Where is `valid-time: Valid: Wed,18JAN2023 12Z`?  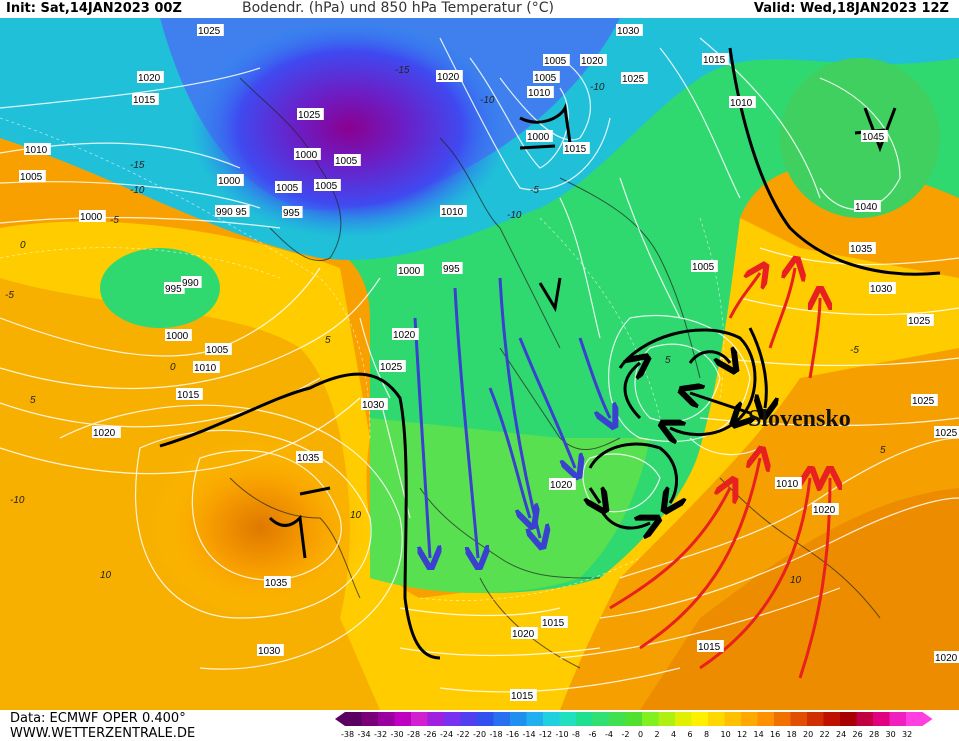
valid-time: Valid: Wed,18JAN2023 12Z is located at coordinates (851, 8).